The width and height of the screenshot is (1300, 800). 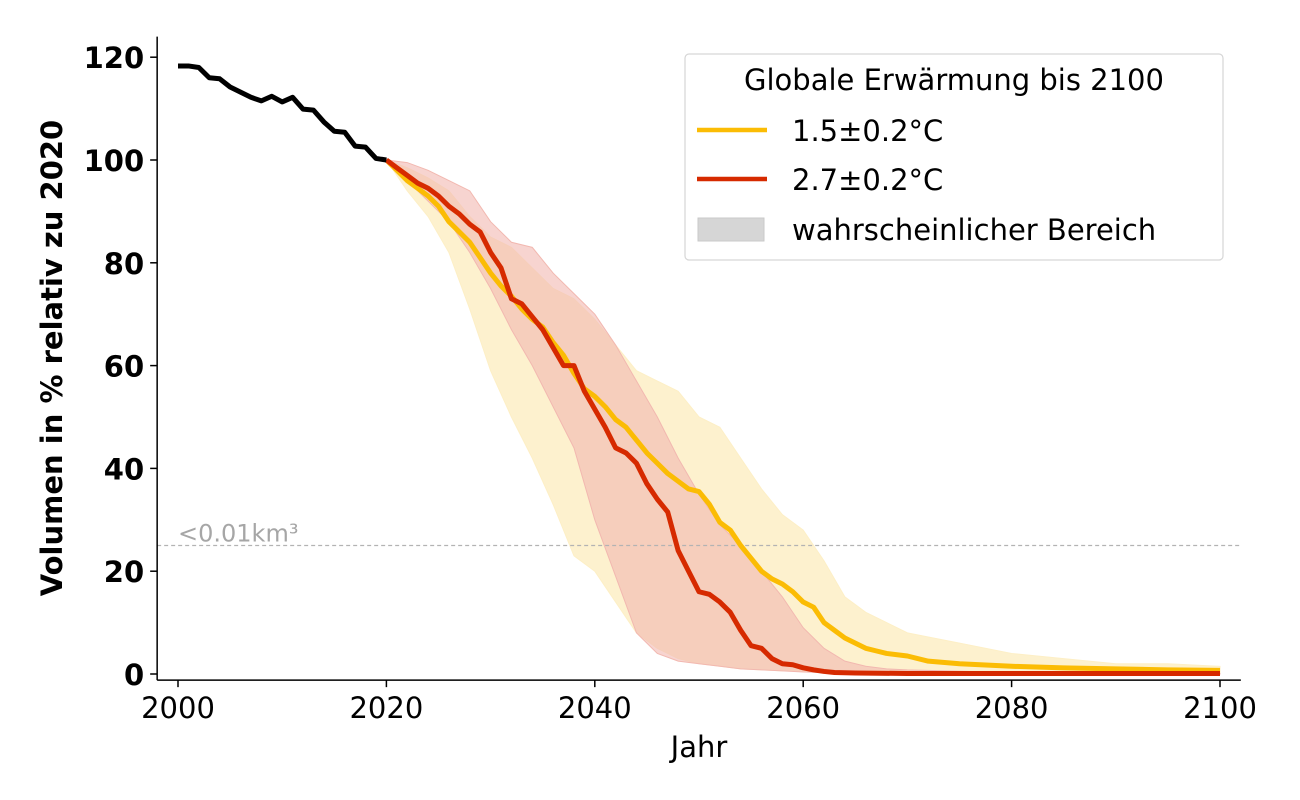 I want to click on legend-label-1-5: 1.5±0.2°C, so click(x=867, y=131).